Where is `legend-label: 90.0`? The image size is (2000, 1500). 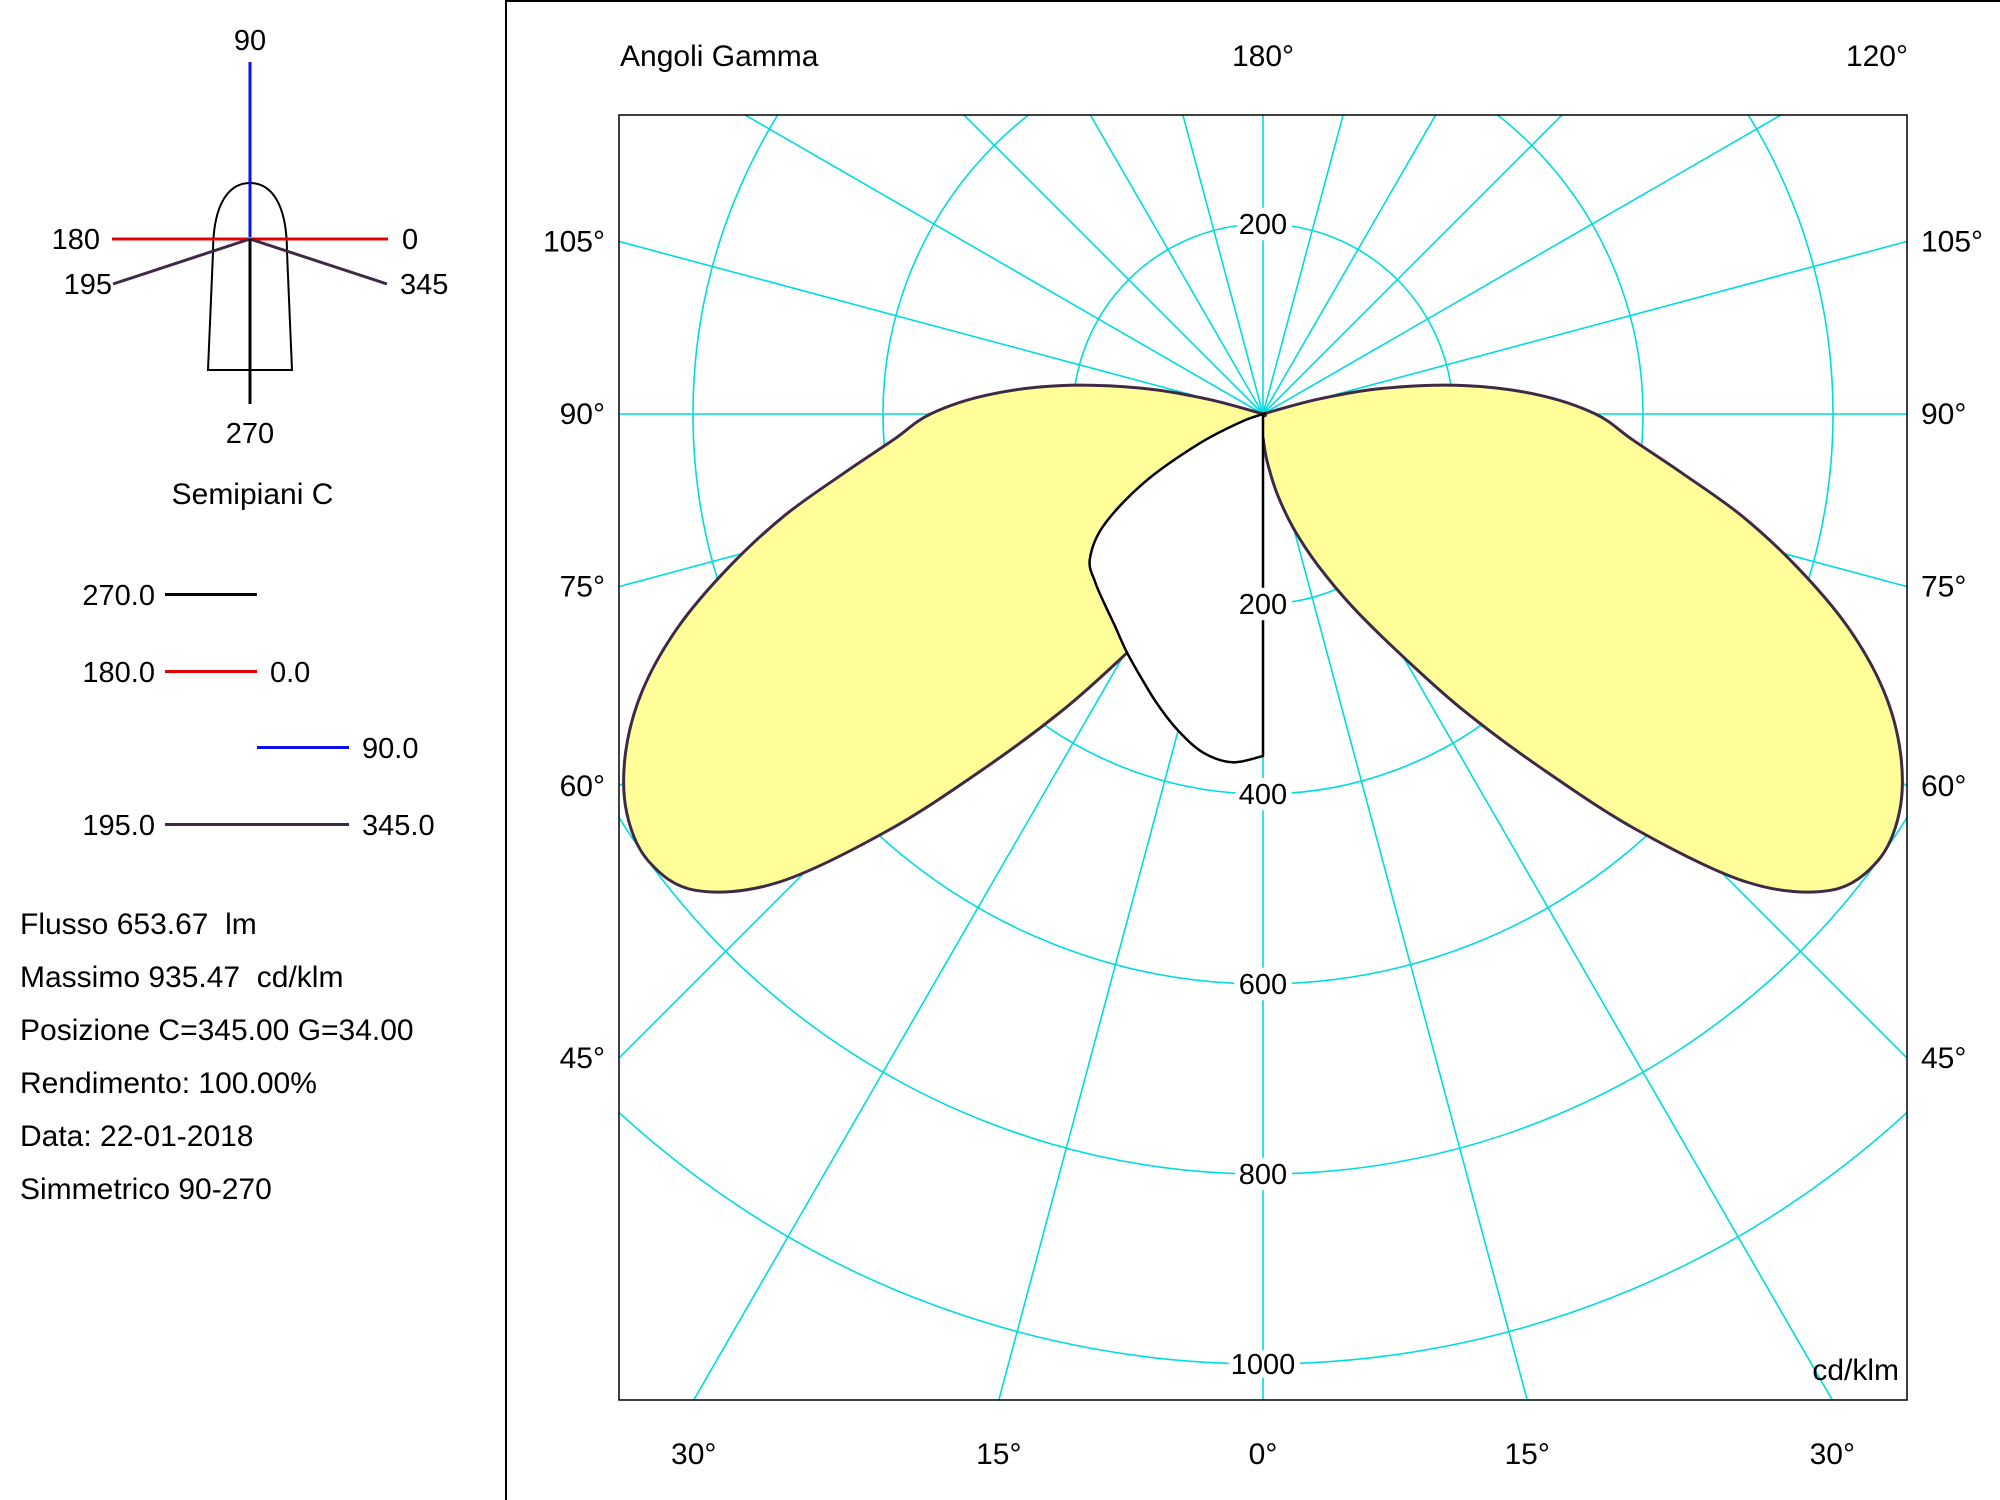 legend-label: 90.0 is located at coordinates (390, 749).